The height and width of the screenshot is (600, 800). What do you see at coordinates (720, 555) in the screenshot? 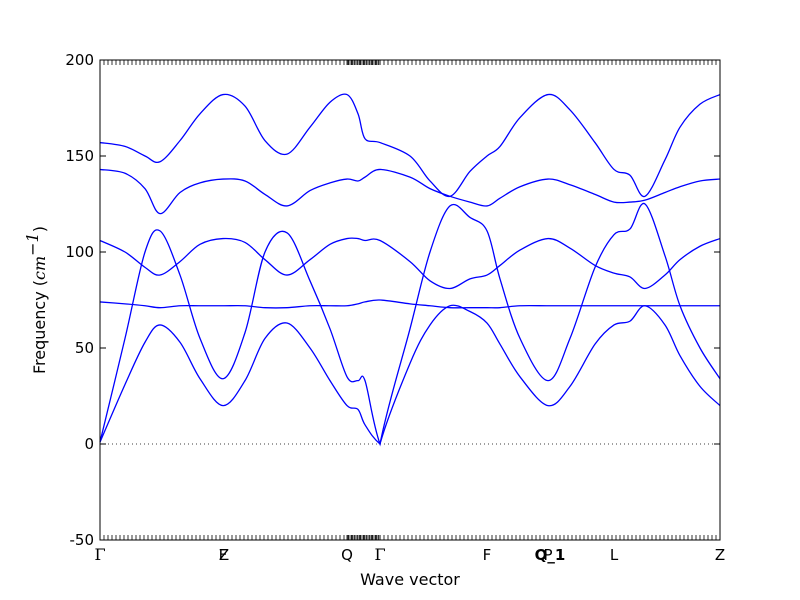
I see `x-tick-label-10: Z` at bounding box center [720, 555].